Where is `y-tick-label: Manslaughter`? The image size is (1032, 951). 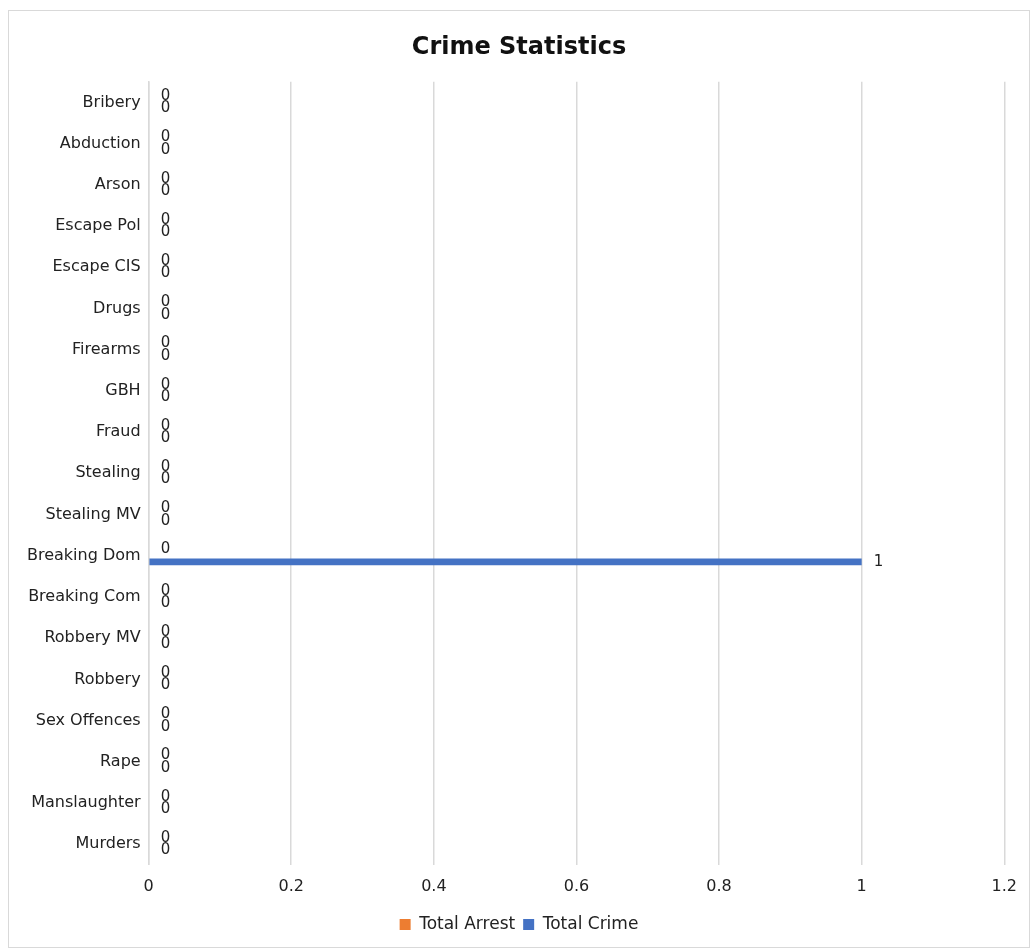 y-tick-label: Manslaughter is located at coordinates (86, 802).